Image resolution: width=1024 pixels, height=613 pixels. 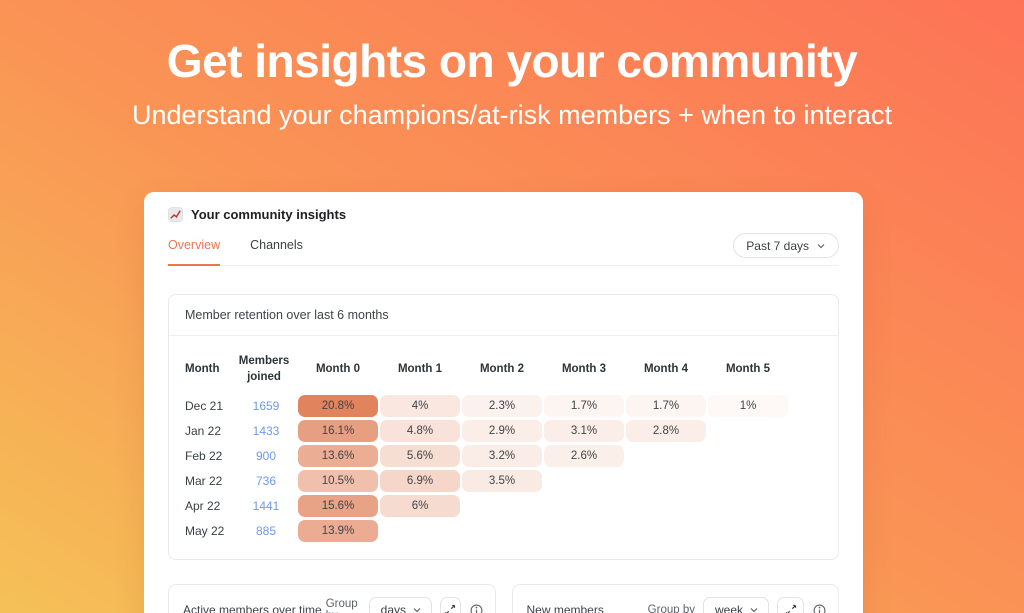 What do you see at coordinates (420, 480) in the screenshot?
I see `retention-cell: 6.9%` at bounding box center [420, 480].